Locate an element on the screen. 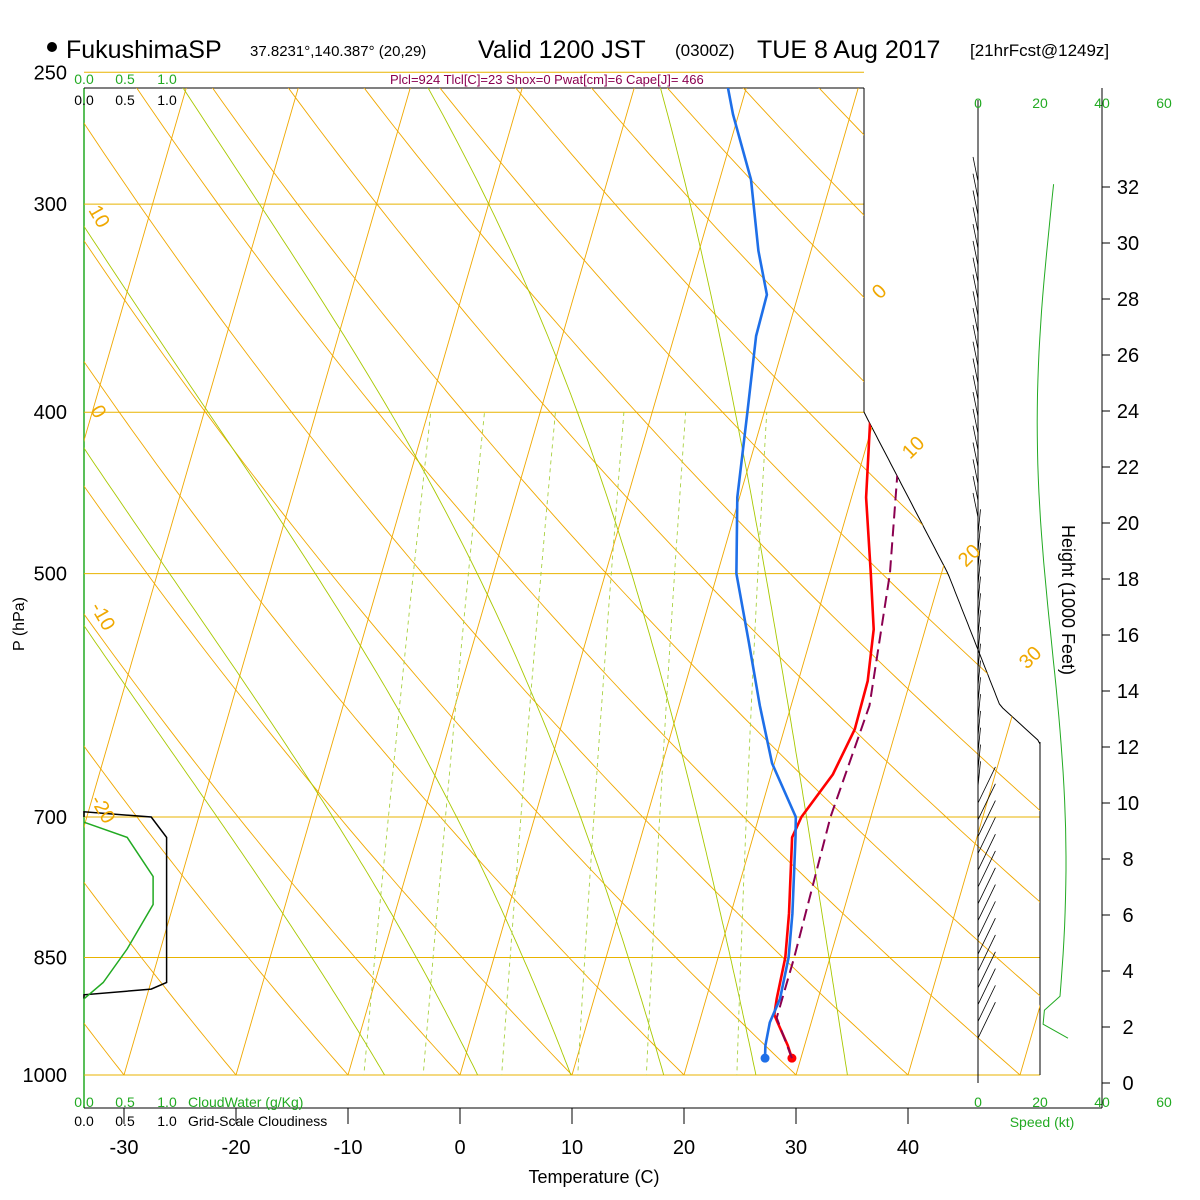  height-tick-label: 8 is located at coordinates (1127, 860).